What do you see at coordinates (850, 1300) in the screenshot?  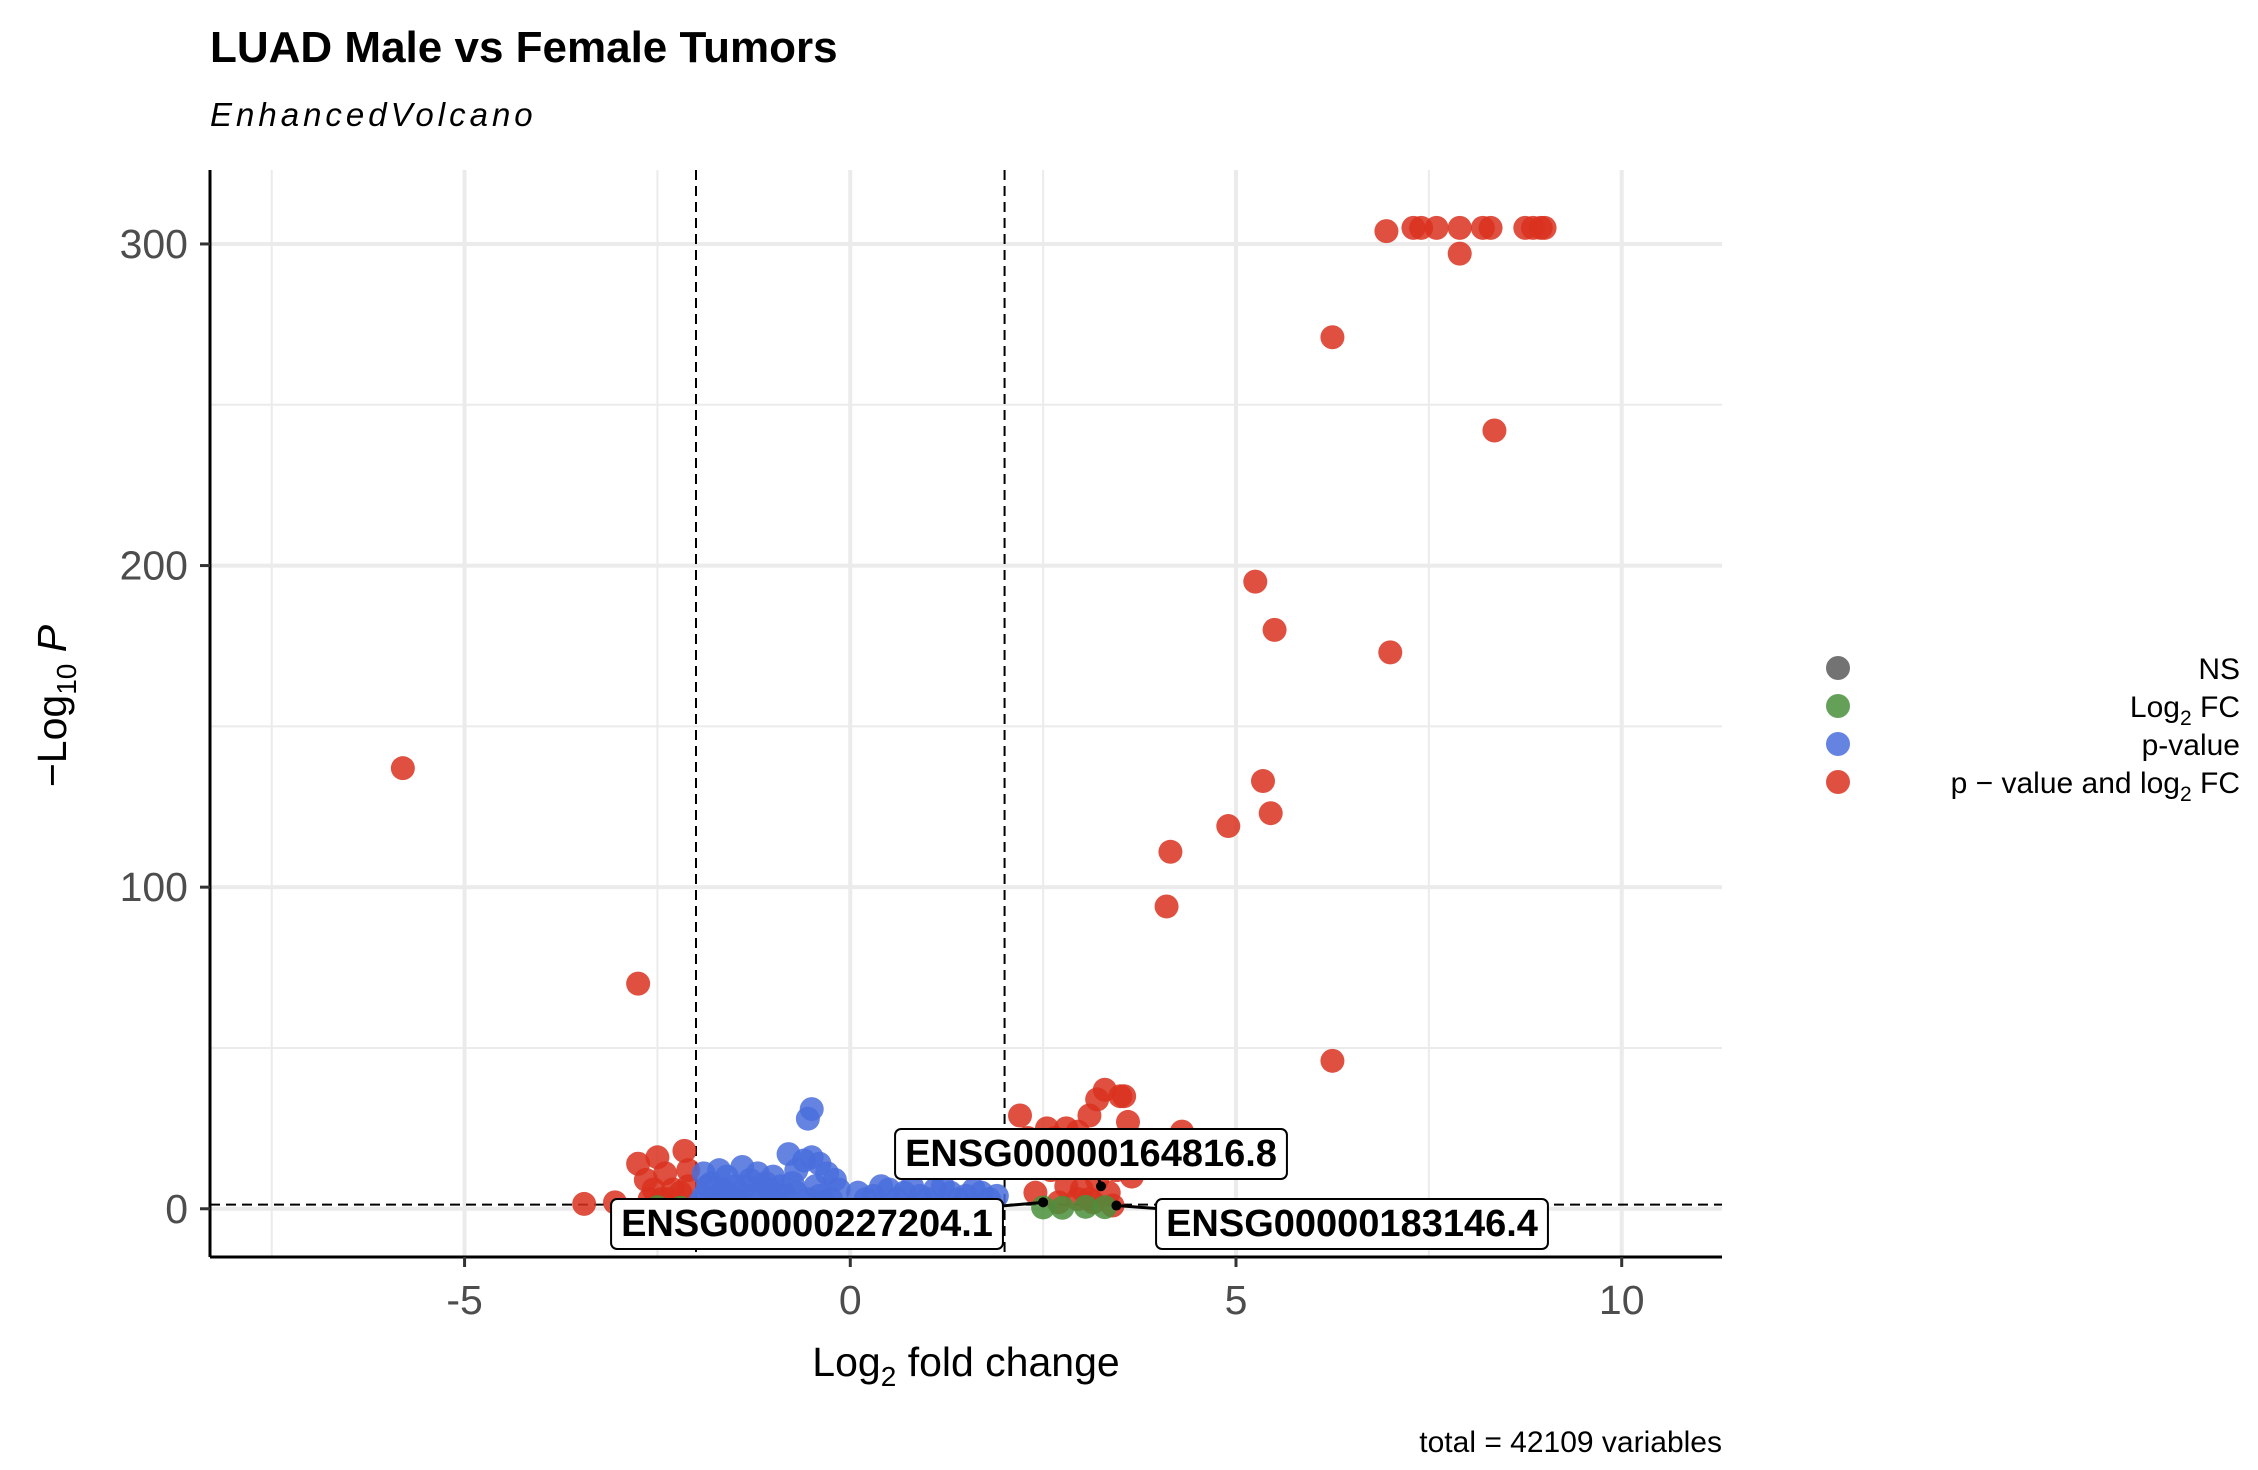 I see `x-tick-label: 0` at bounding box center [850, 1300].